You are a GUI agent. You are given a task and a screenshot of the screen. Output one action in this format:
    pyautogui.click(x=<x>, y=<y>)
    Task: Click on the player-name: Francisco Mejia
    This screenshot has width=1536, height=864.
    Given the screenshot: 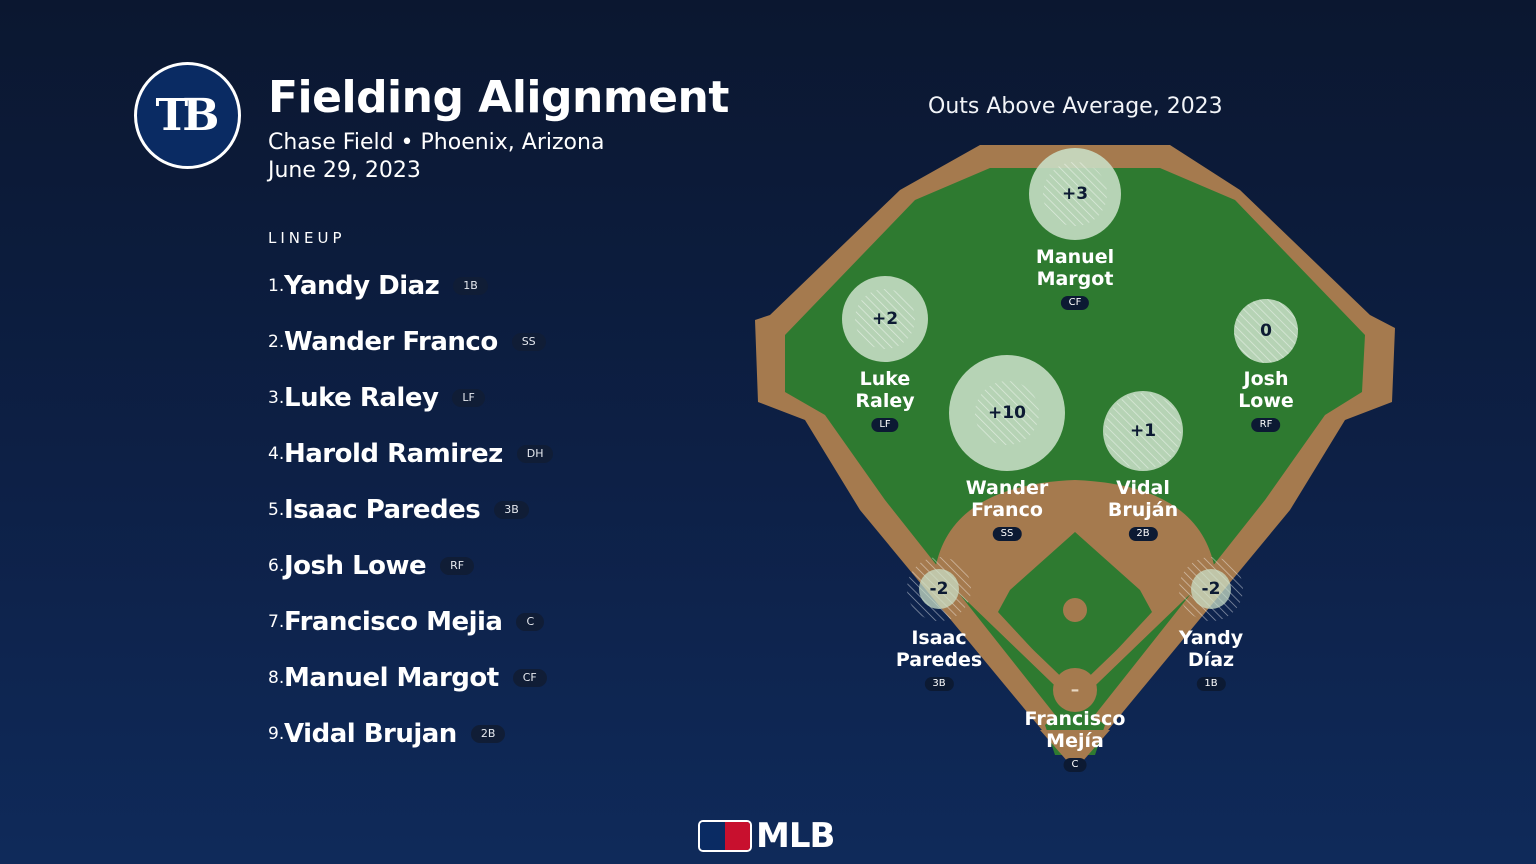 What is the action you would take?
    pyautogui.click(x=393, y=622)
    